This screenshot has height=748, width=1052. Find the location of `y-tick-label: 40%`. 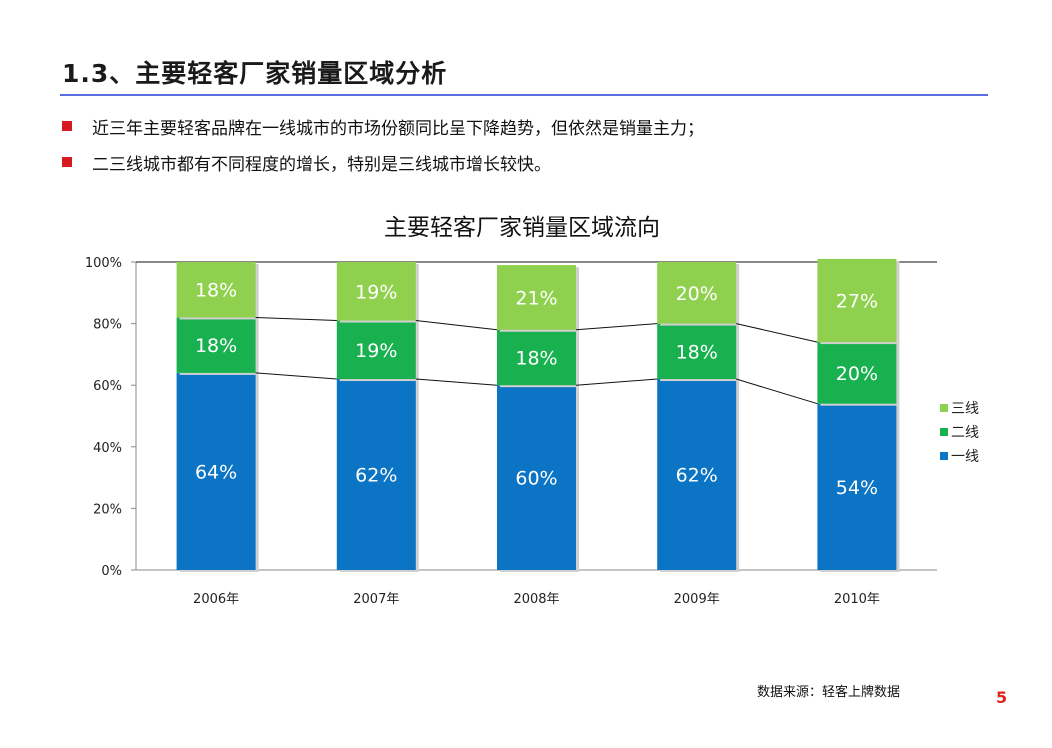

y-tick-label: 40% is located at coordinates (107, 448).